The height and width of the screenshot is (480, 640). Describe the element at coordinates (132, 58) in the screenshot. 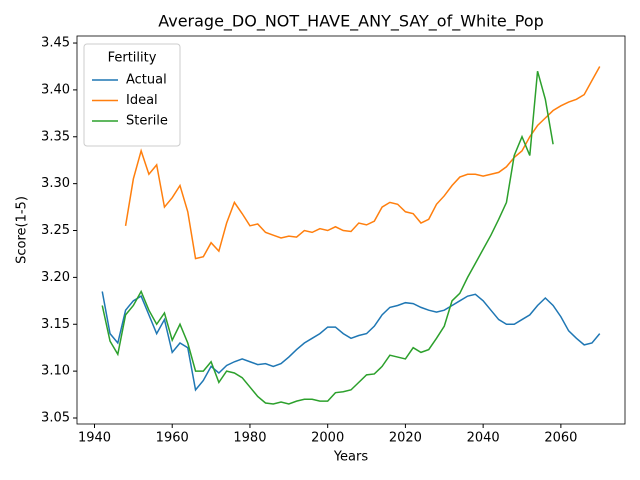

I see `legend-title: Fertility` at that location.